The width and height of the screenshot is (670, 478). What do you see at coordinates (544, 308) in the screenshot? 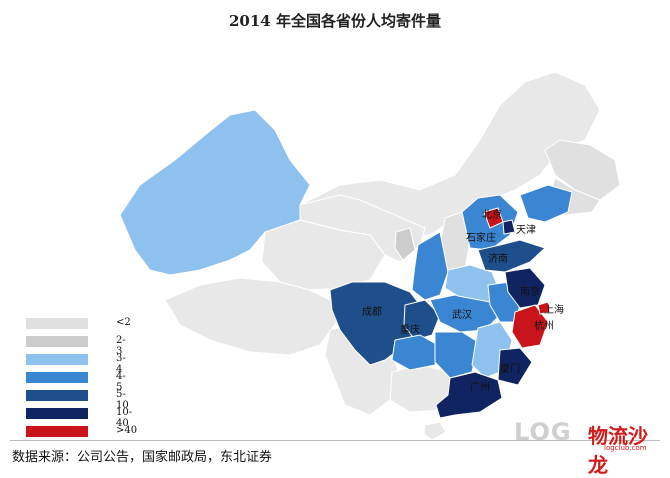
I see `province-shanghai` at bounding box center [544, 308].